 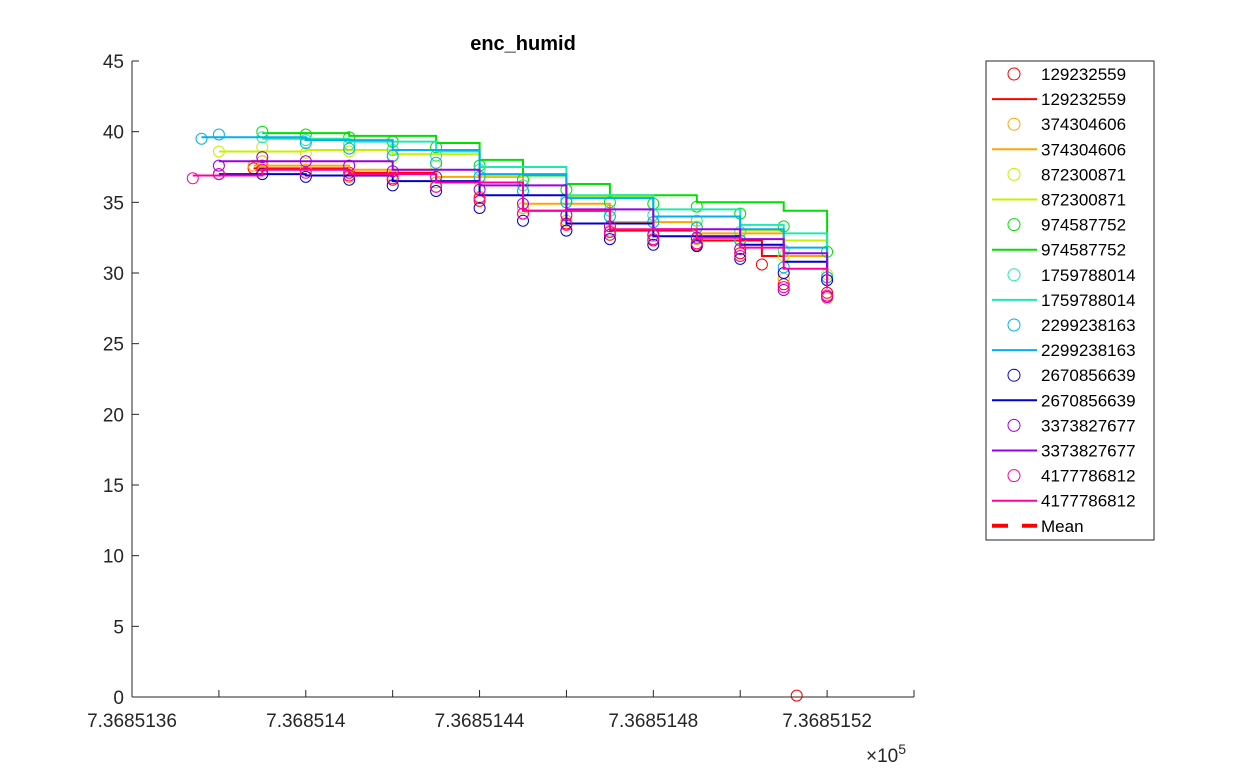 I want to click on y-tick-label: 10, so click(x=113, y=557).